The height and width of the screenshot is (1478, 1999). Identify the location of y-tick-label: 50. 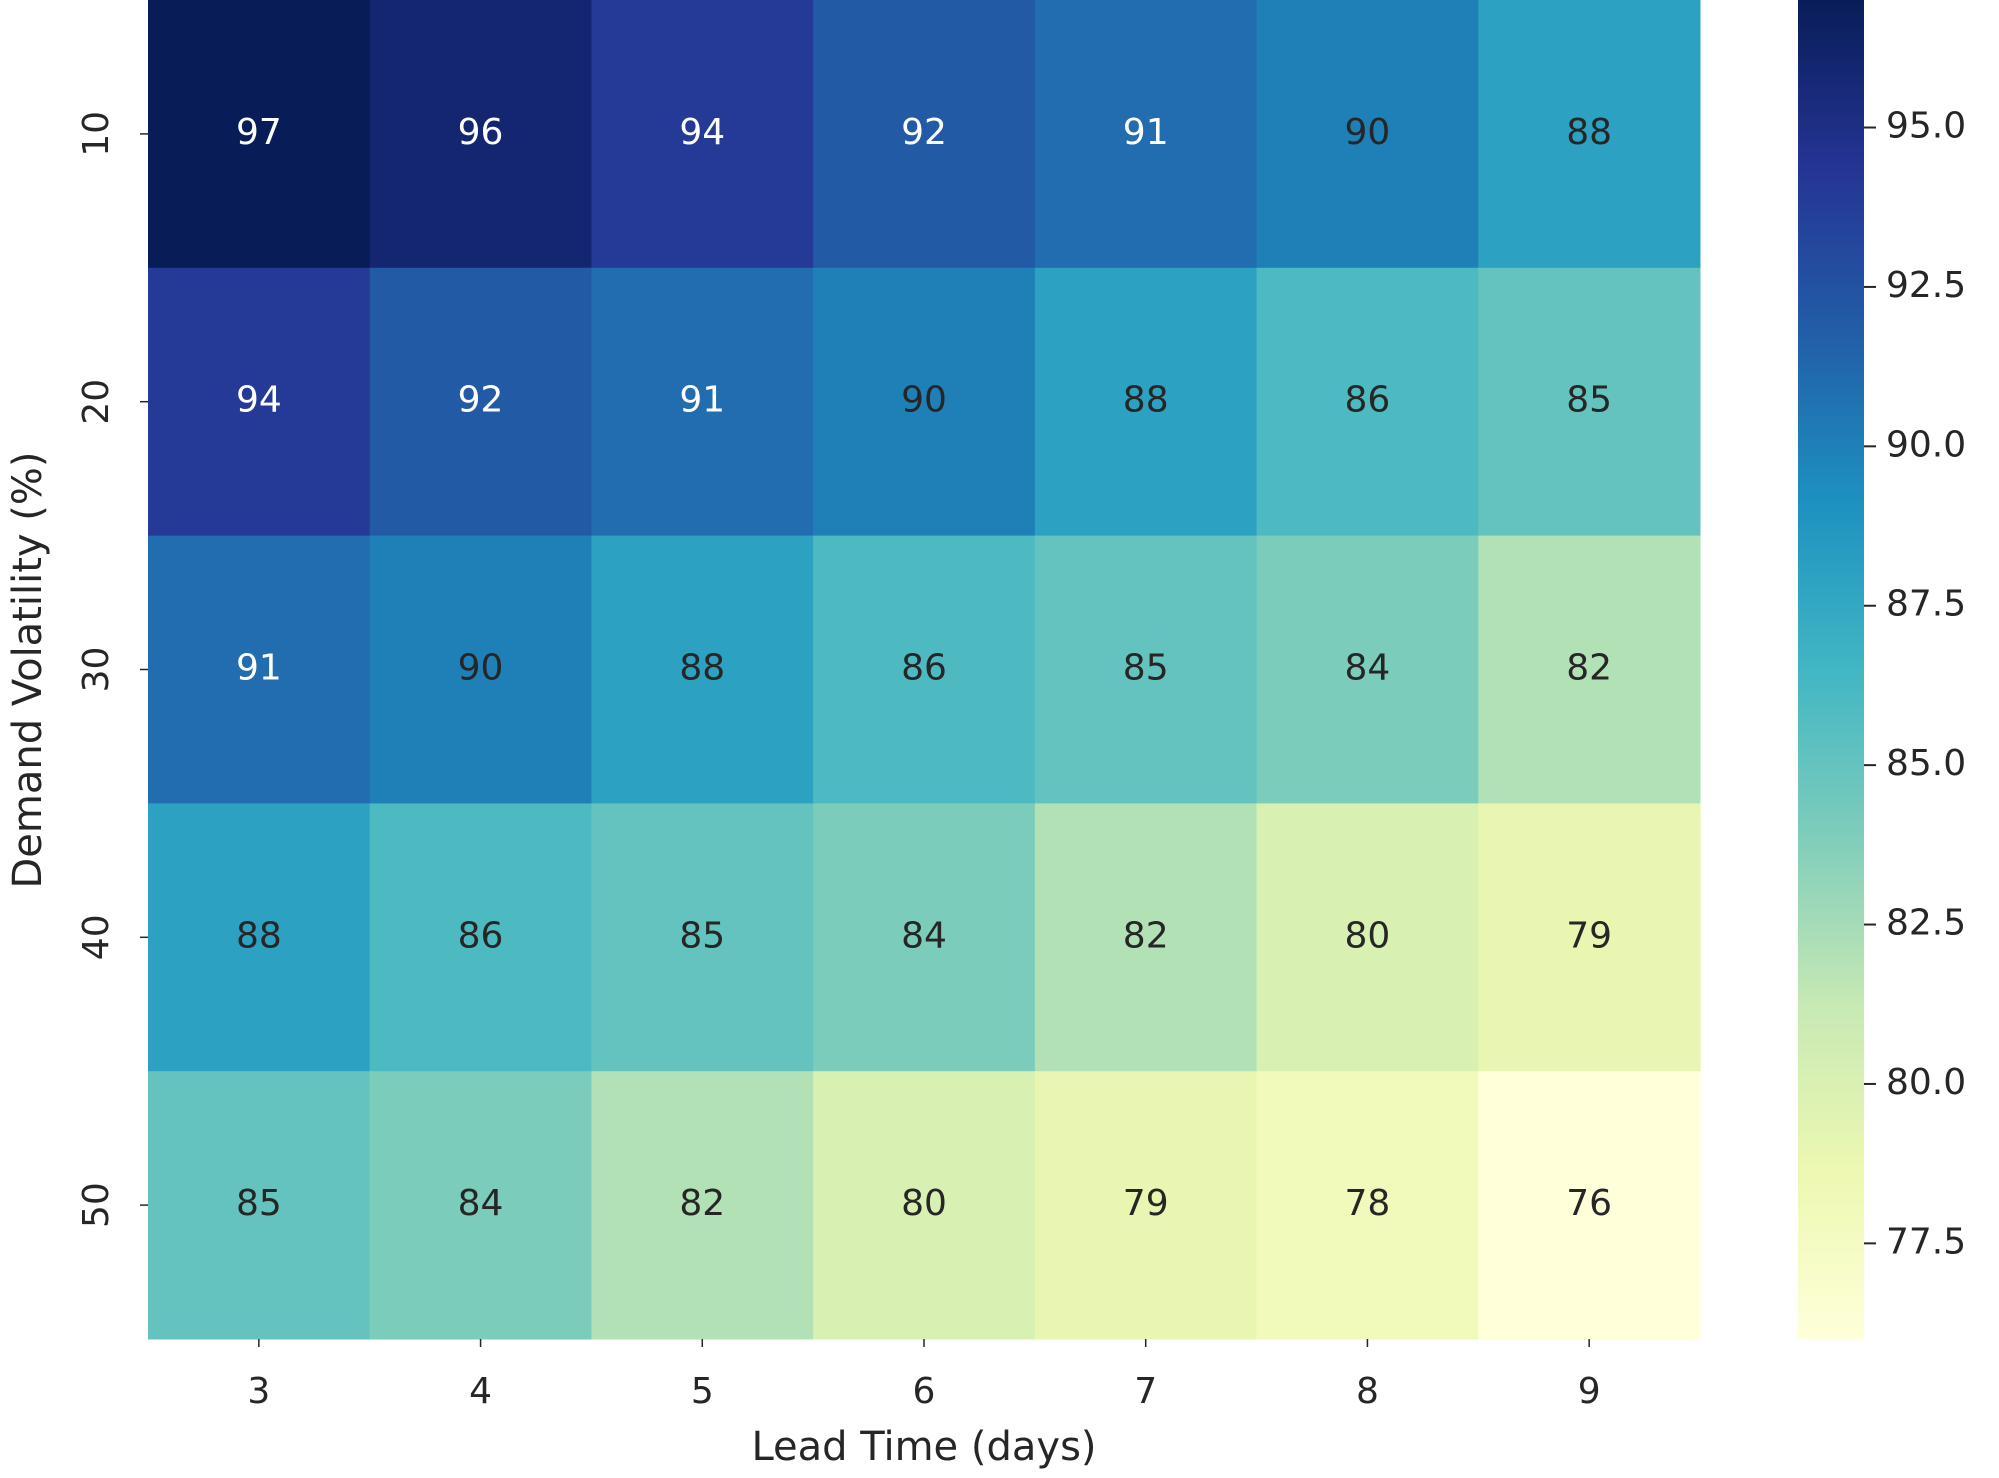
(96, 1205).